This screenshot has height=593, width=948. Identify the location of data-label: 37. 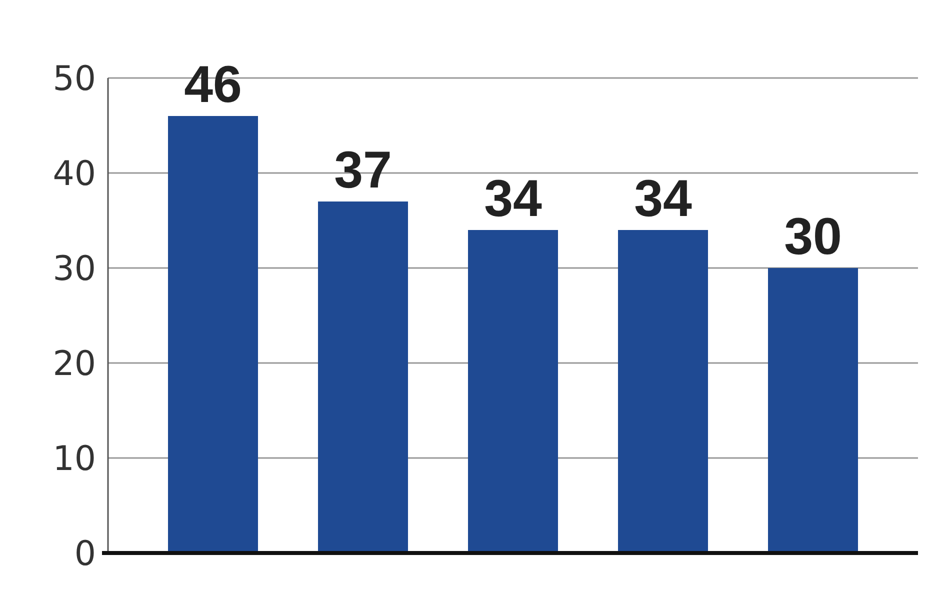
(363, 171).